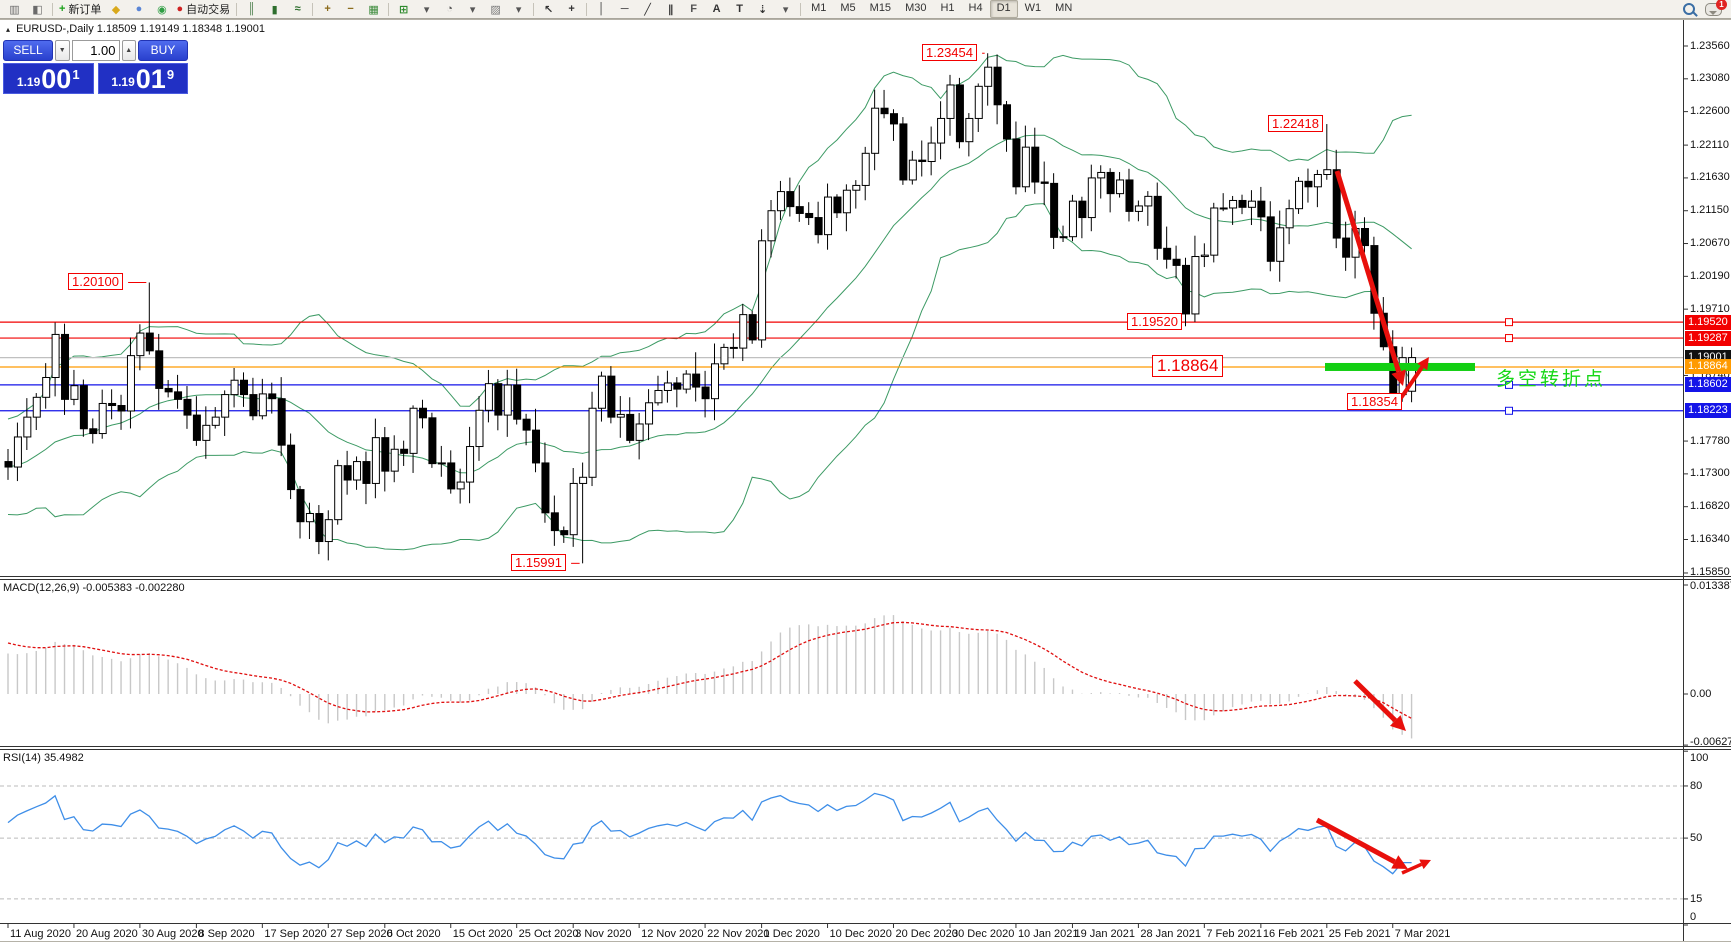 The height and width of the screenshot is (944, 1731). Describe the element at coordinates (1710, 177) in the screenshot. I see `price-axis-tick: 1.21630` at that location.